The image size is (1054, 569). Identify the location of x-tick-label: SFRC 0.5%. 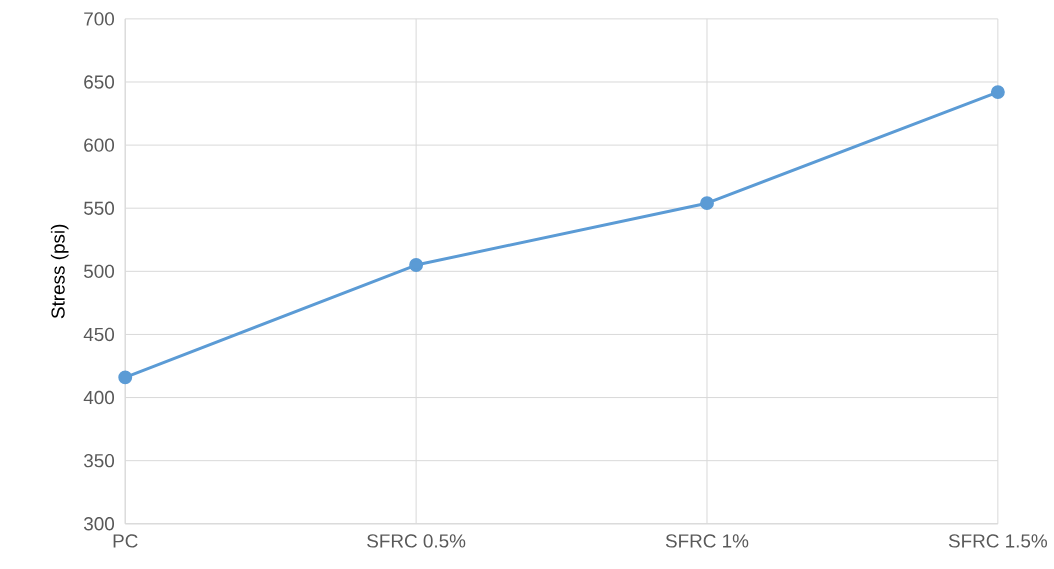
(416, 541).